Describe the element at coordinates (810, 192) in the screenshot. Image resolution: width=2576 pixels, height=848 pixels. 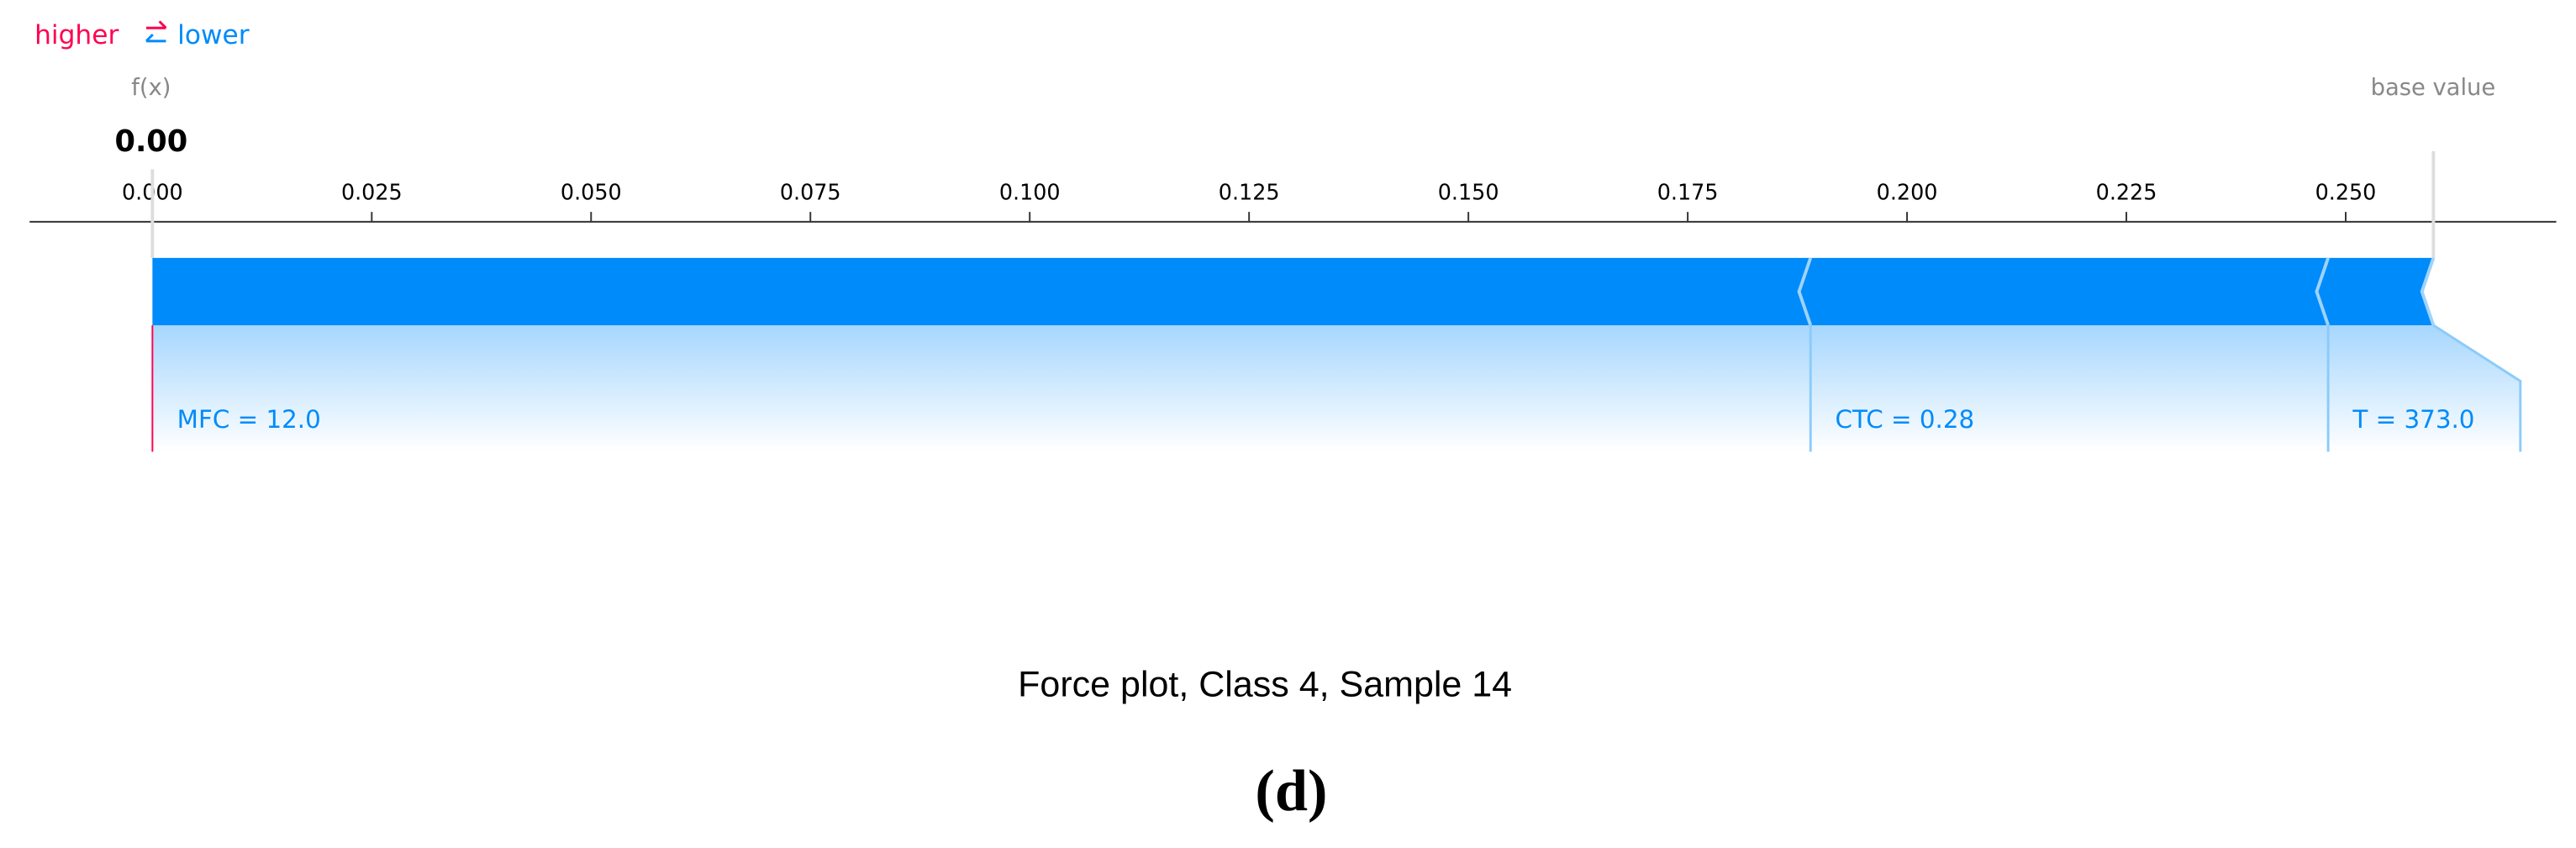
I see `x-tick-label: 0.075` at that location.